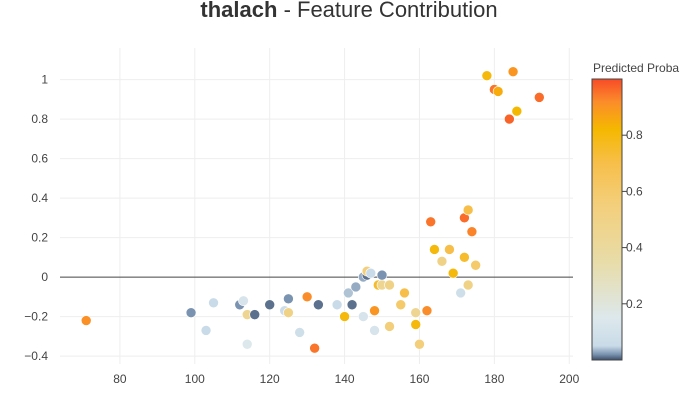 The width and height of the screenshot is (698, 400). I want to click on y-tick-label: 0.6, so click(39, 159).